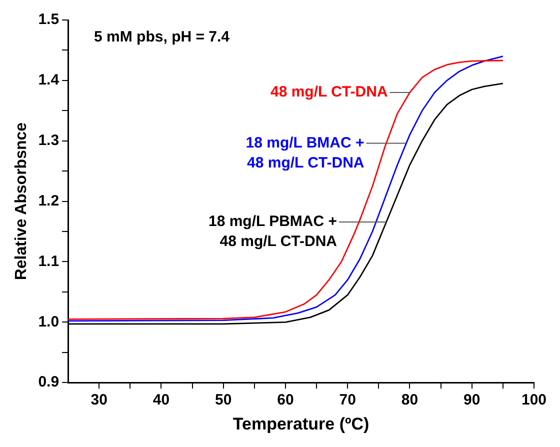 The height and width of the screenshot is (447, 560). I want to click on y-tick-label: 1.1, so click(49, 261).